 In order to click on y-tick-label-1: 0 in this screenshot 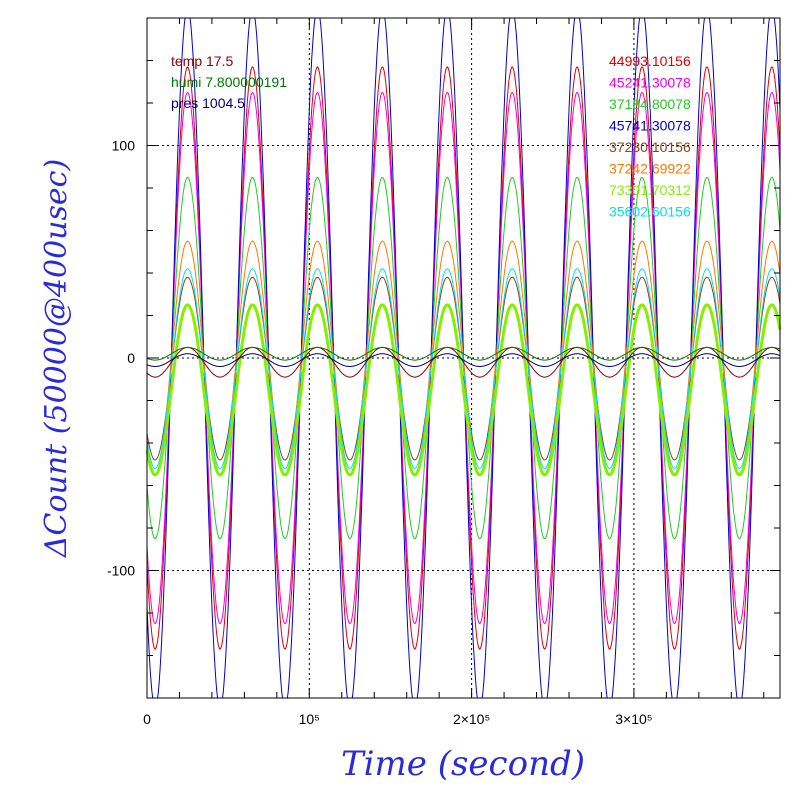, I will do `click(131, 358)`.